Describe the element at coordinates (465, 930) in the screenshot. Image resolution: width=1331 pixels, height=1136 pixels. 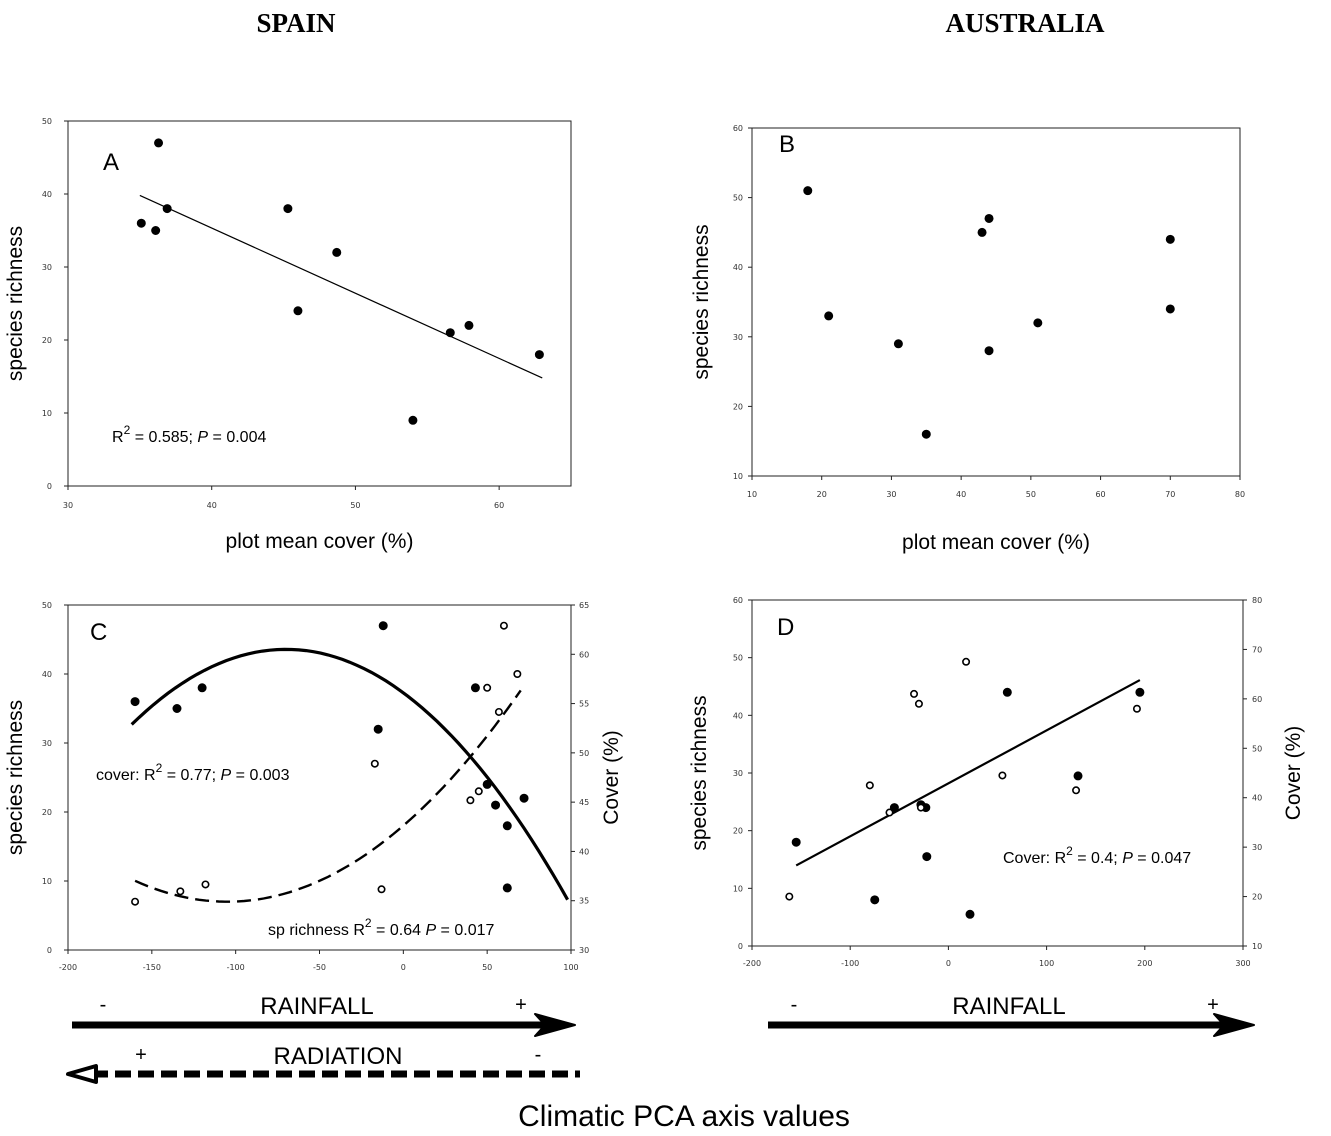
I see `annotation-part: = 0.017` at that location.